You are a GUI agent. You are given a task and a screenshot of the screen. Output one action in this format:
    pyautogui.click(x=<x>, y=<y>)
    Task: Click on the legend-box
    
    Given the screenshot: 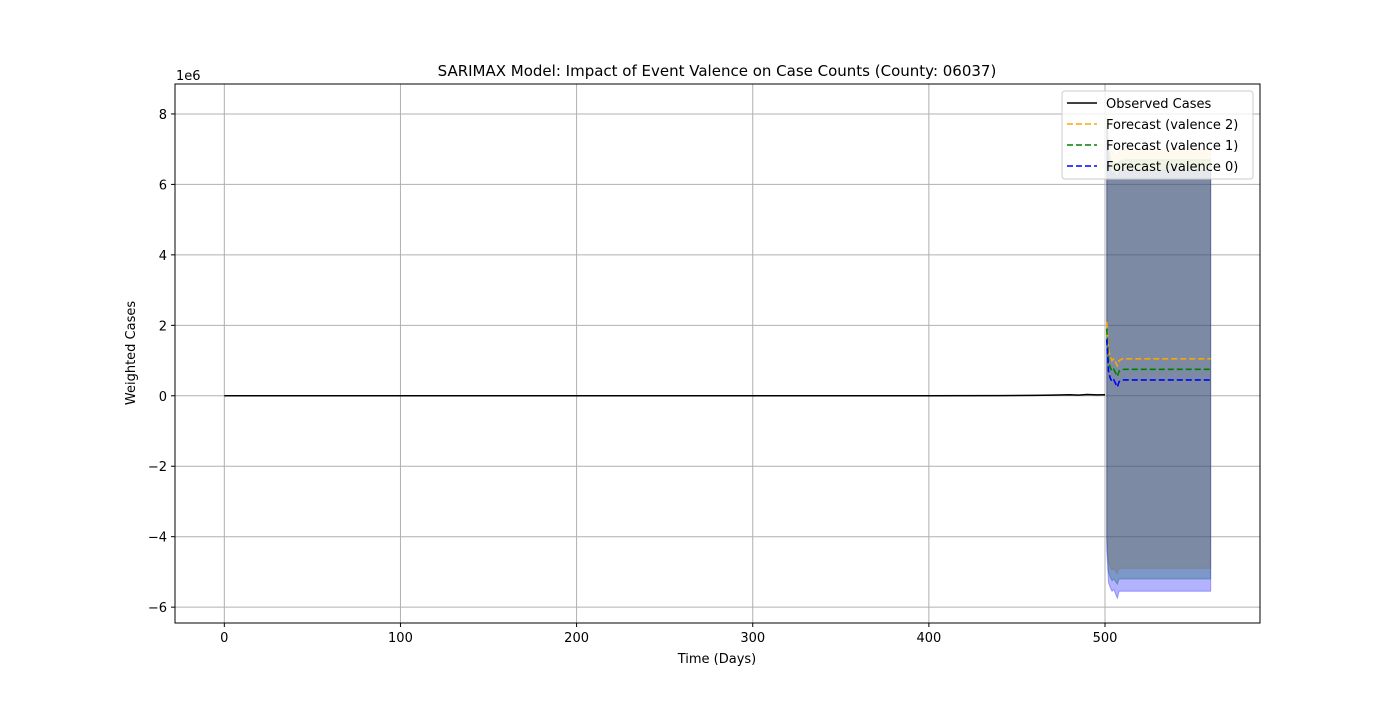 What is the action you would take?
    pyautogui.click(x=1157, y=135)
    